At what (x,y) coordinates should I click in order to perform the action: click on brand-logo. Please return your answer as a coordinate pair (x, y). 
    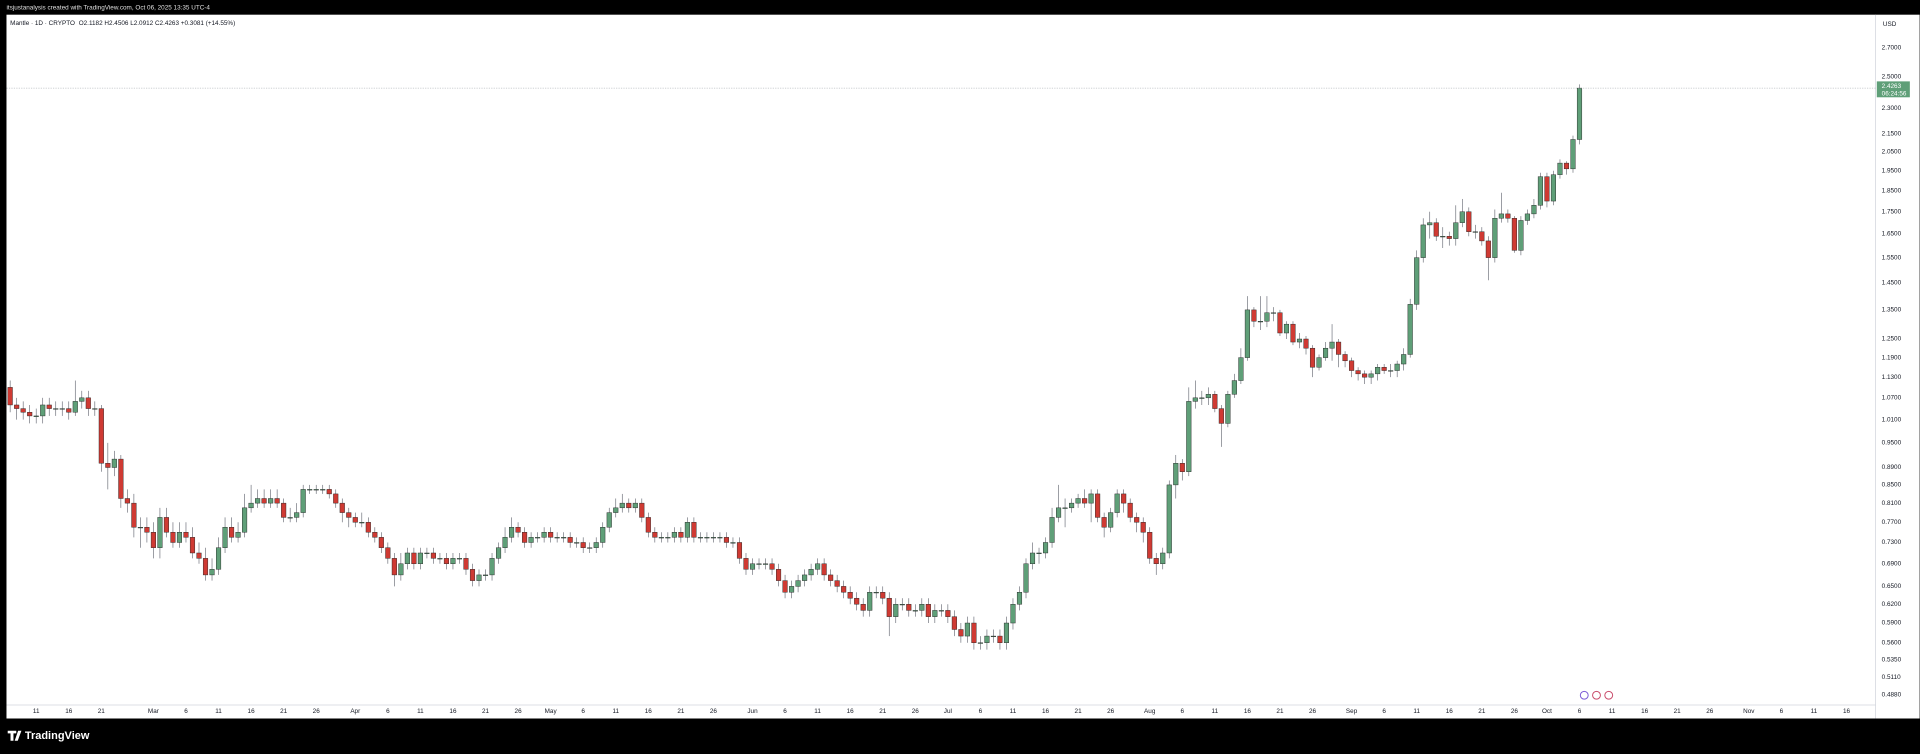
    Looking at the image, I should click on (14, 735).